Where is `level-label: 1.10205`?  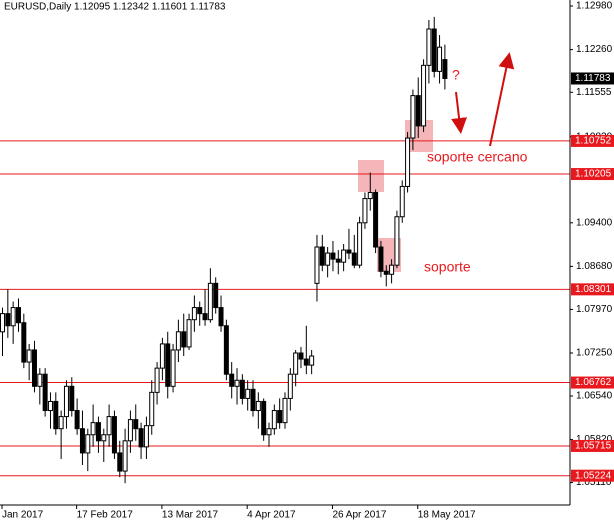
level-label: 1.10205 is located at coordinates (593, 174).